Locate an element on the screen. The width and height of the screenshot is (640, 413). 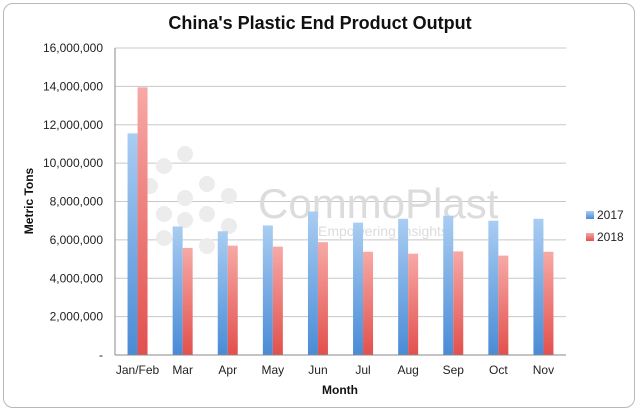
bar-2018-sep is located at coordinates (458, 303).